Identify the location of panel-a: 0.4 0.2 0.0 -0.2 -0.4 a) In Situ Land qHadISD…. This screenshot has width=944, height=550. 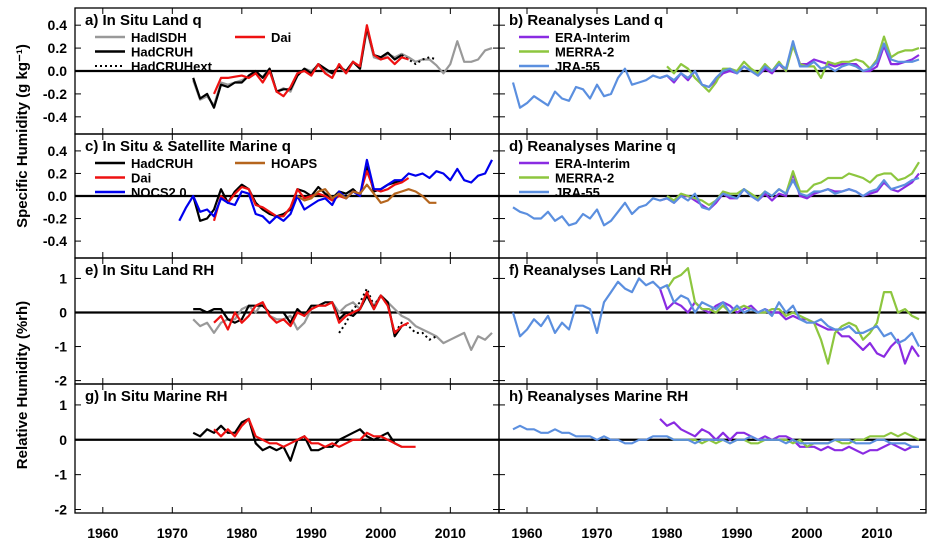
(271, 71).